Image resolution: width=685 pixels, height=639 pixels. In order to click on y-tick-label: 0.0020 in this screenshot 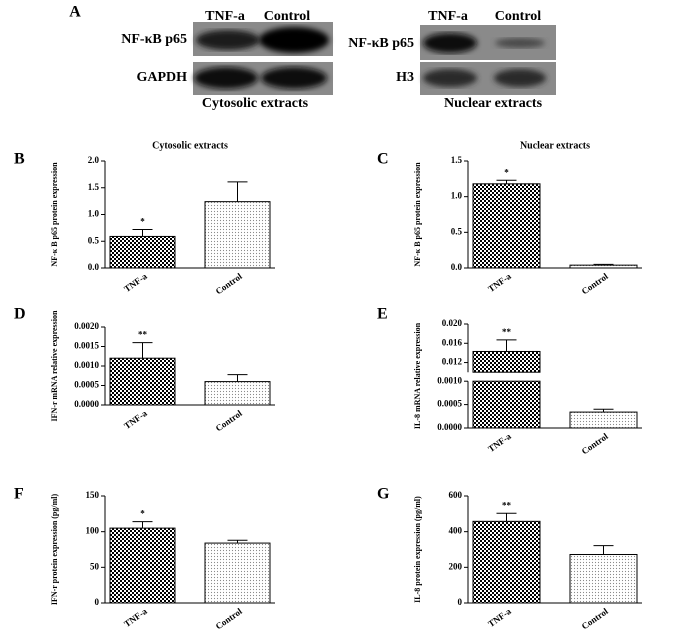, I will do `click(86, 326)`.